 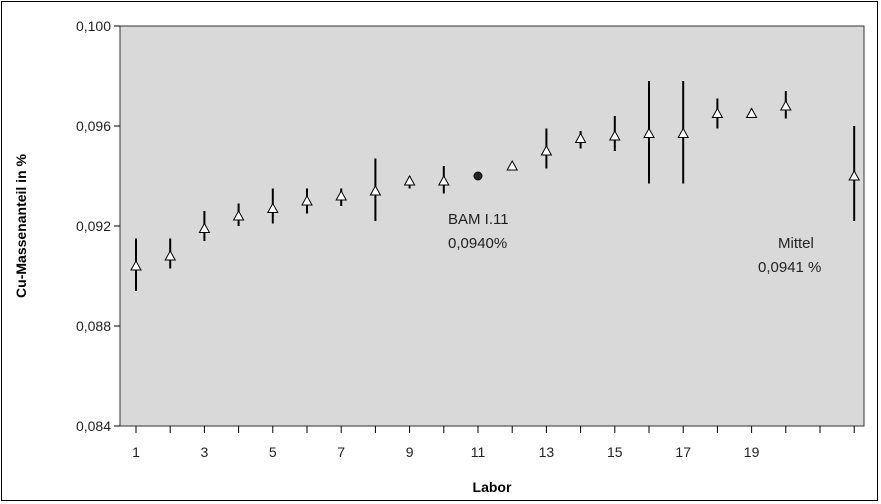 What do you see at coordinates (341, 452) in the screenshot?
I see `x-tick-label: 7` at bounding box center [341, 452].